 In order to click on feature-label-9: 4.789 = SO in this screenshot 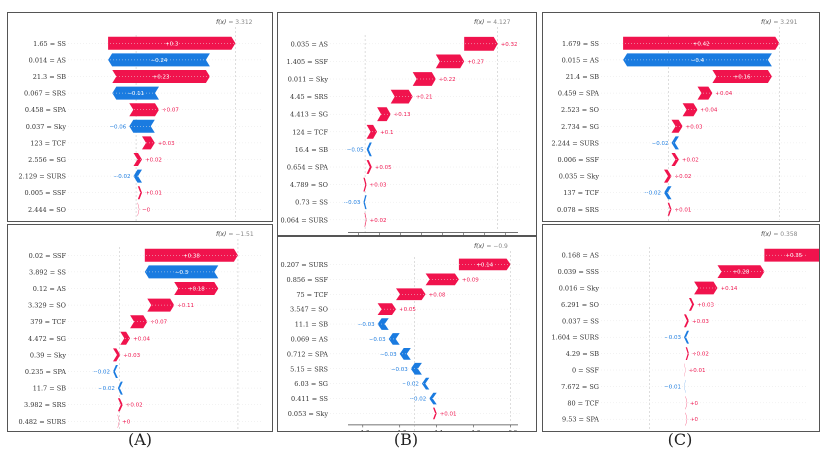, I will do `click(309, 185)`.